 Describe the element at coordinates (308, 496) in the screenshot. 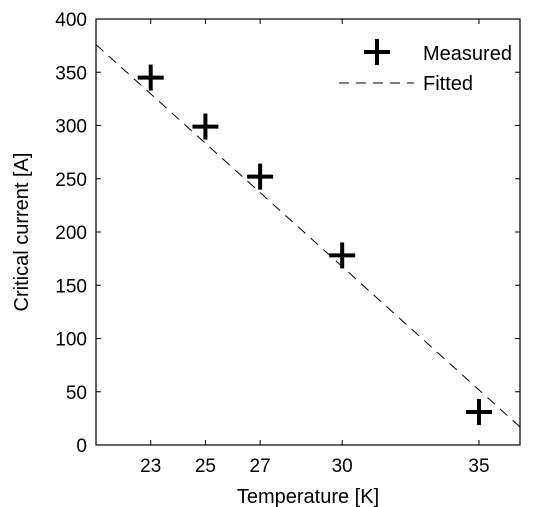

I see `x-axis-label: Temperature [K]` at that location.